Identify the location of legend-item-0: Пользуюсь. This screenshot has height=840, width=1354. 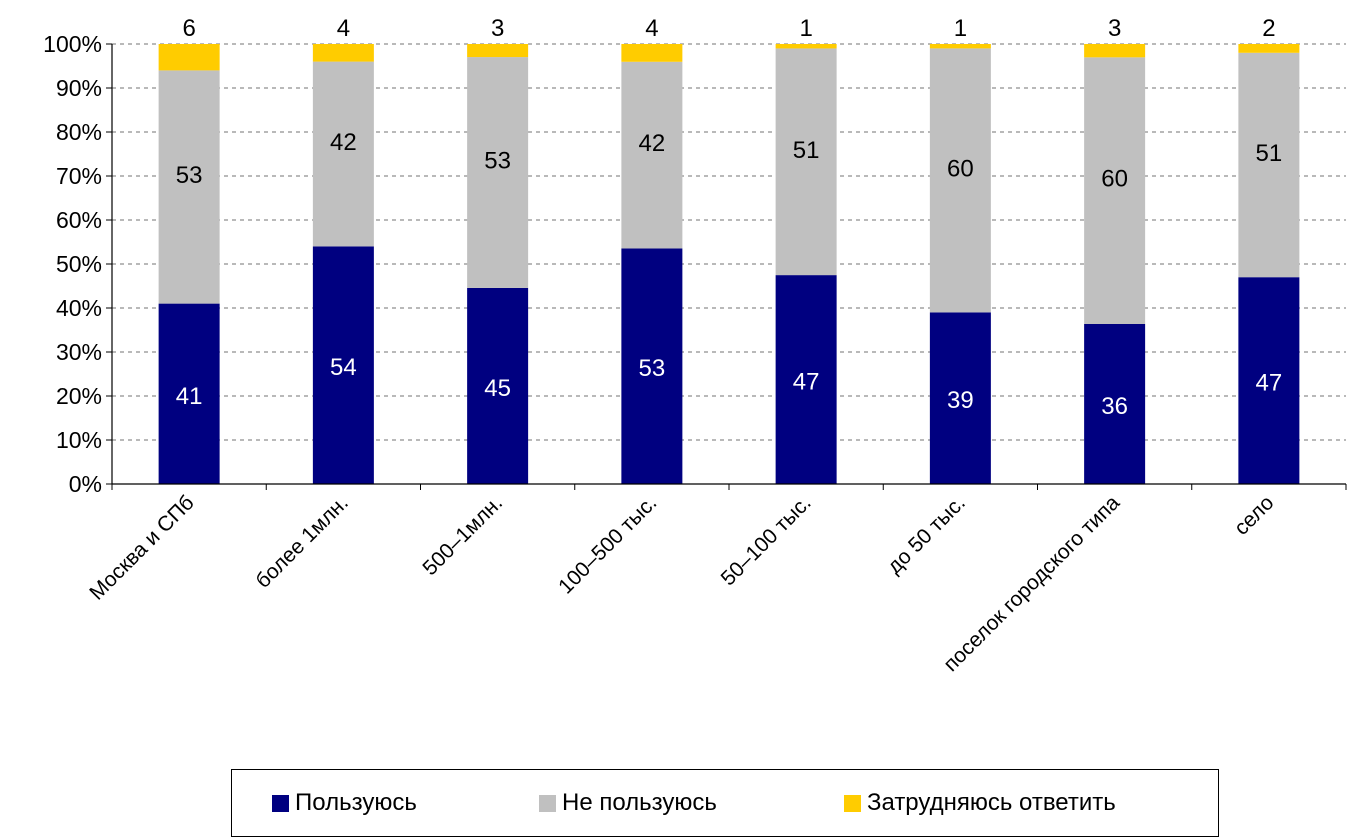
(344, 803).